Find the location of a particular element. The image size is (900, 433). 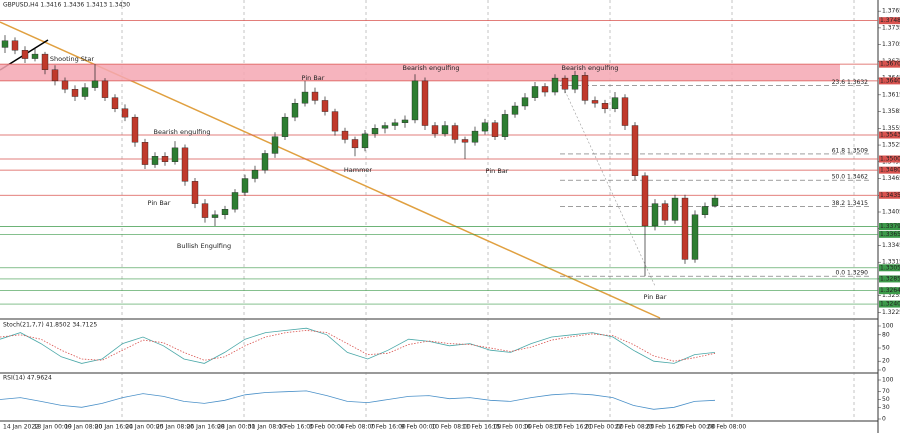

y-tick-label: 100 is located at coordinates (888, 326).